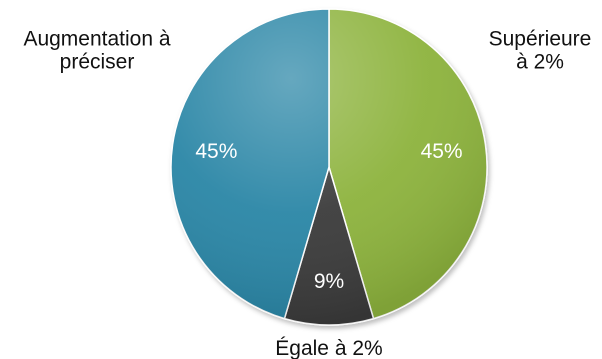 The height and width of the screenshot is (359, 602). I want to click on pie-category-label-line: Égale à 2%, so click(328, 348).